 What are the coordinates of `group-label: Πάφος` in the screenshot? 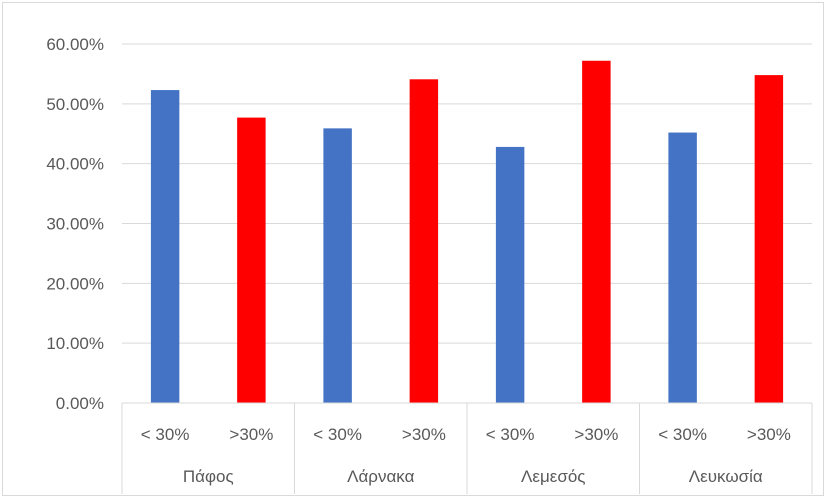 It's located at (208, 476).